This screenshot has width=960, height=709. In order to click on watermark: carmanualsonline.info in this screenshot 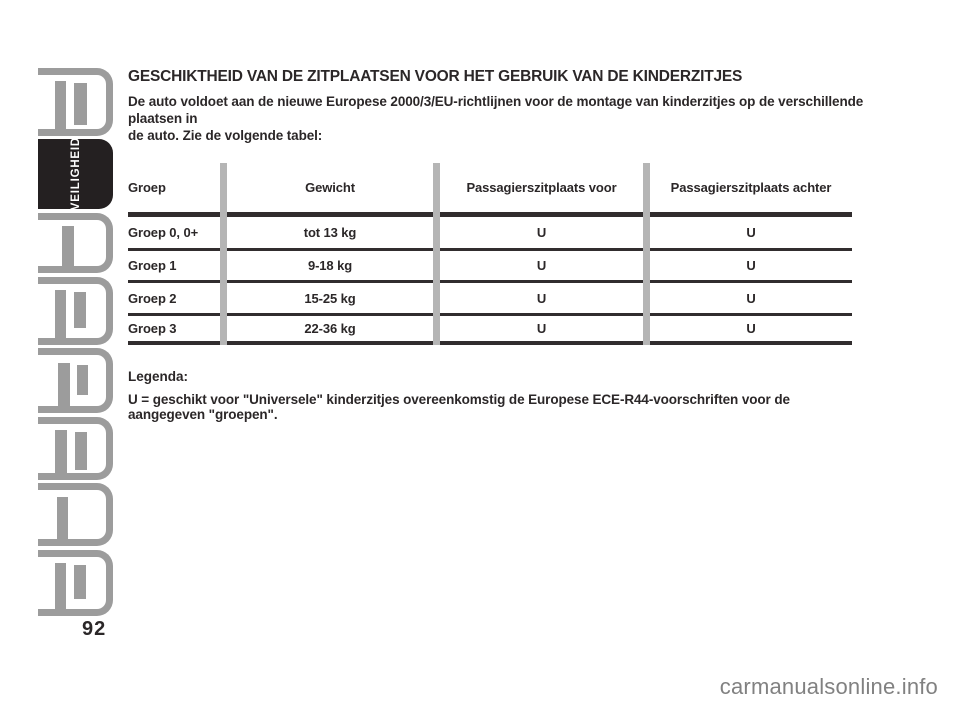, I will do `click(828, 686)`.